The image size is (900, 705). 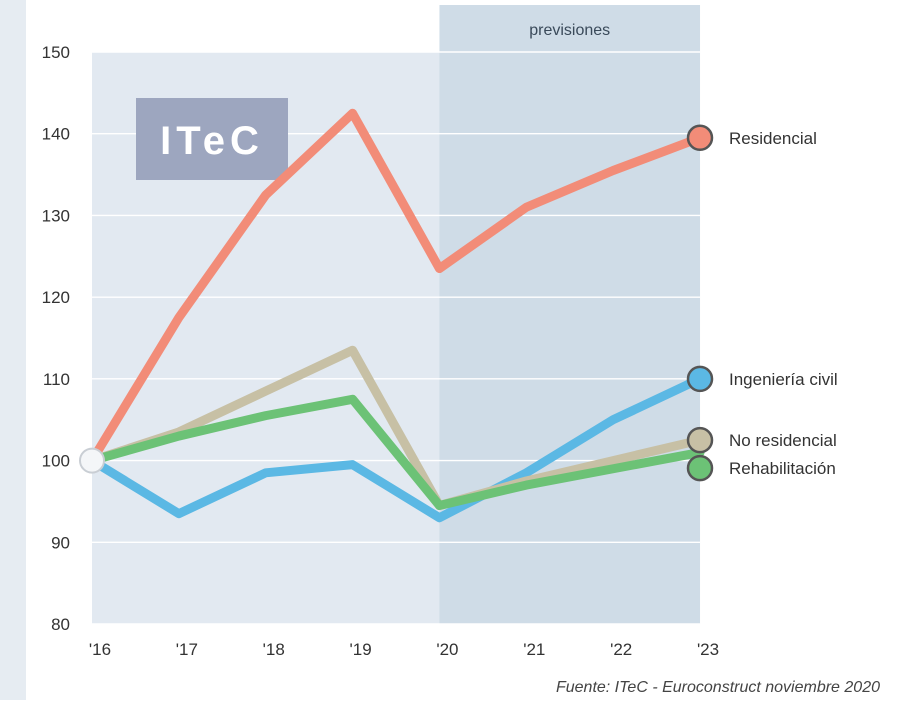 What do you see at coordinates (708, 649) in the screenshot?
I see `x-tick-label: '23` at bounding box center [708, 649].